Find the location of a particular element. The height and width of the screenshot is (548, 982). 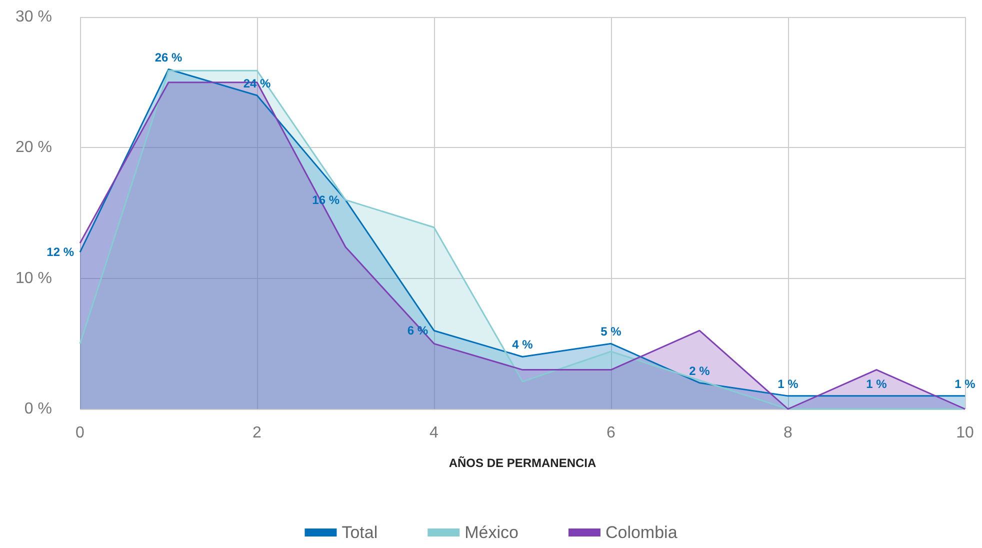

data-label: 5 % is located at coordinates (611, 331).